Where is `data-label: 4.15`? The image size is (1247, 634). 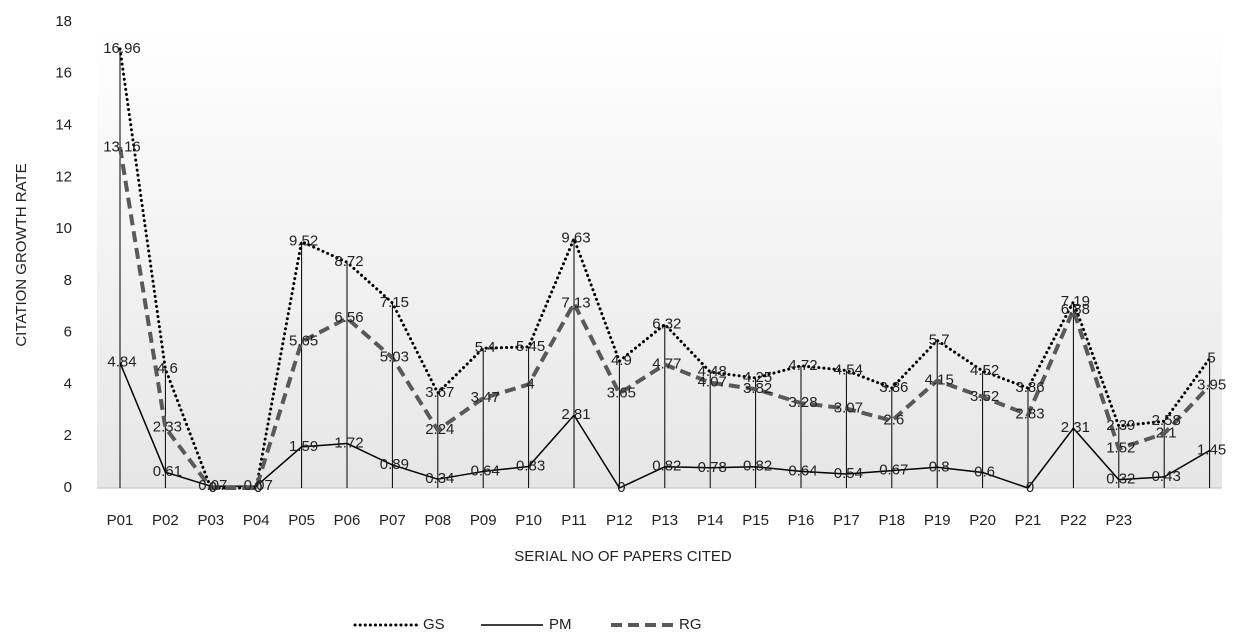
data-label: 4.15 is located at coordinates (939, 380).